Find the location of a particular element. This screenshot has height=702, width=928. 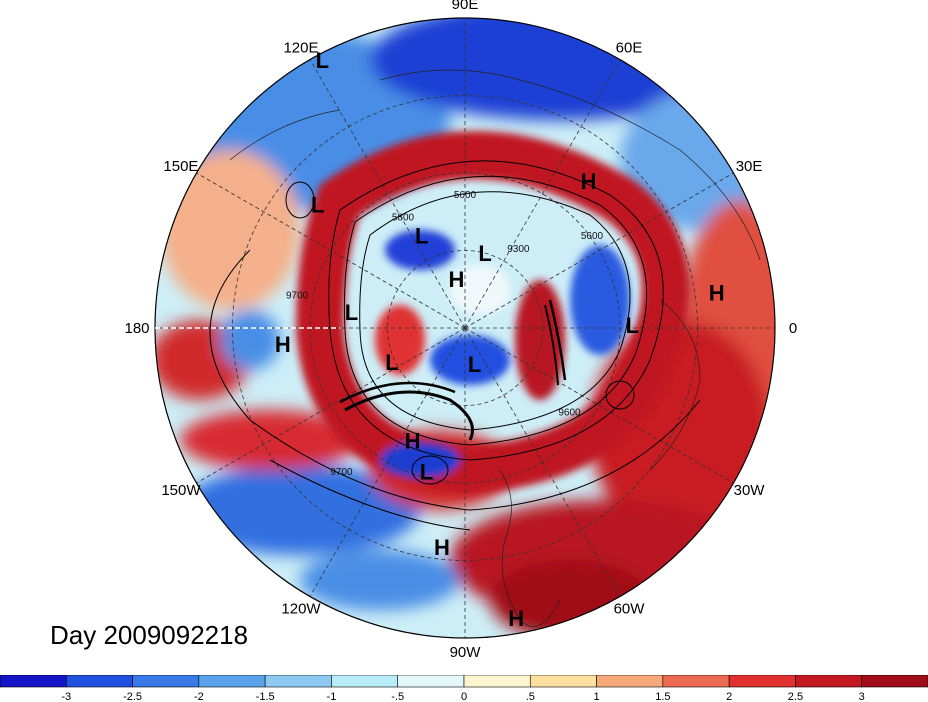

longitude-label: 90W is located at coordinates (466, 652).